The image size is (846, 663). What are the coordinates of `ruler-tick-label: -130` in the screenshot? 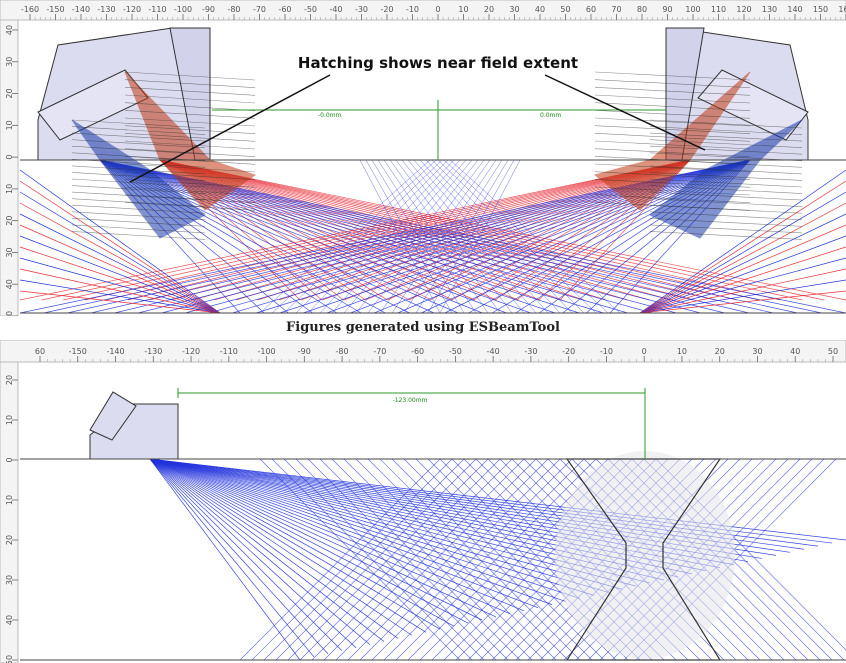 It's located at (106, 9).